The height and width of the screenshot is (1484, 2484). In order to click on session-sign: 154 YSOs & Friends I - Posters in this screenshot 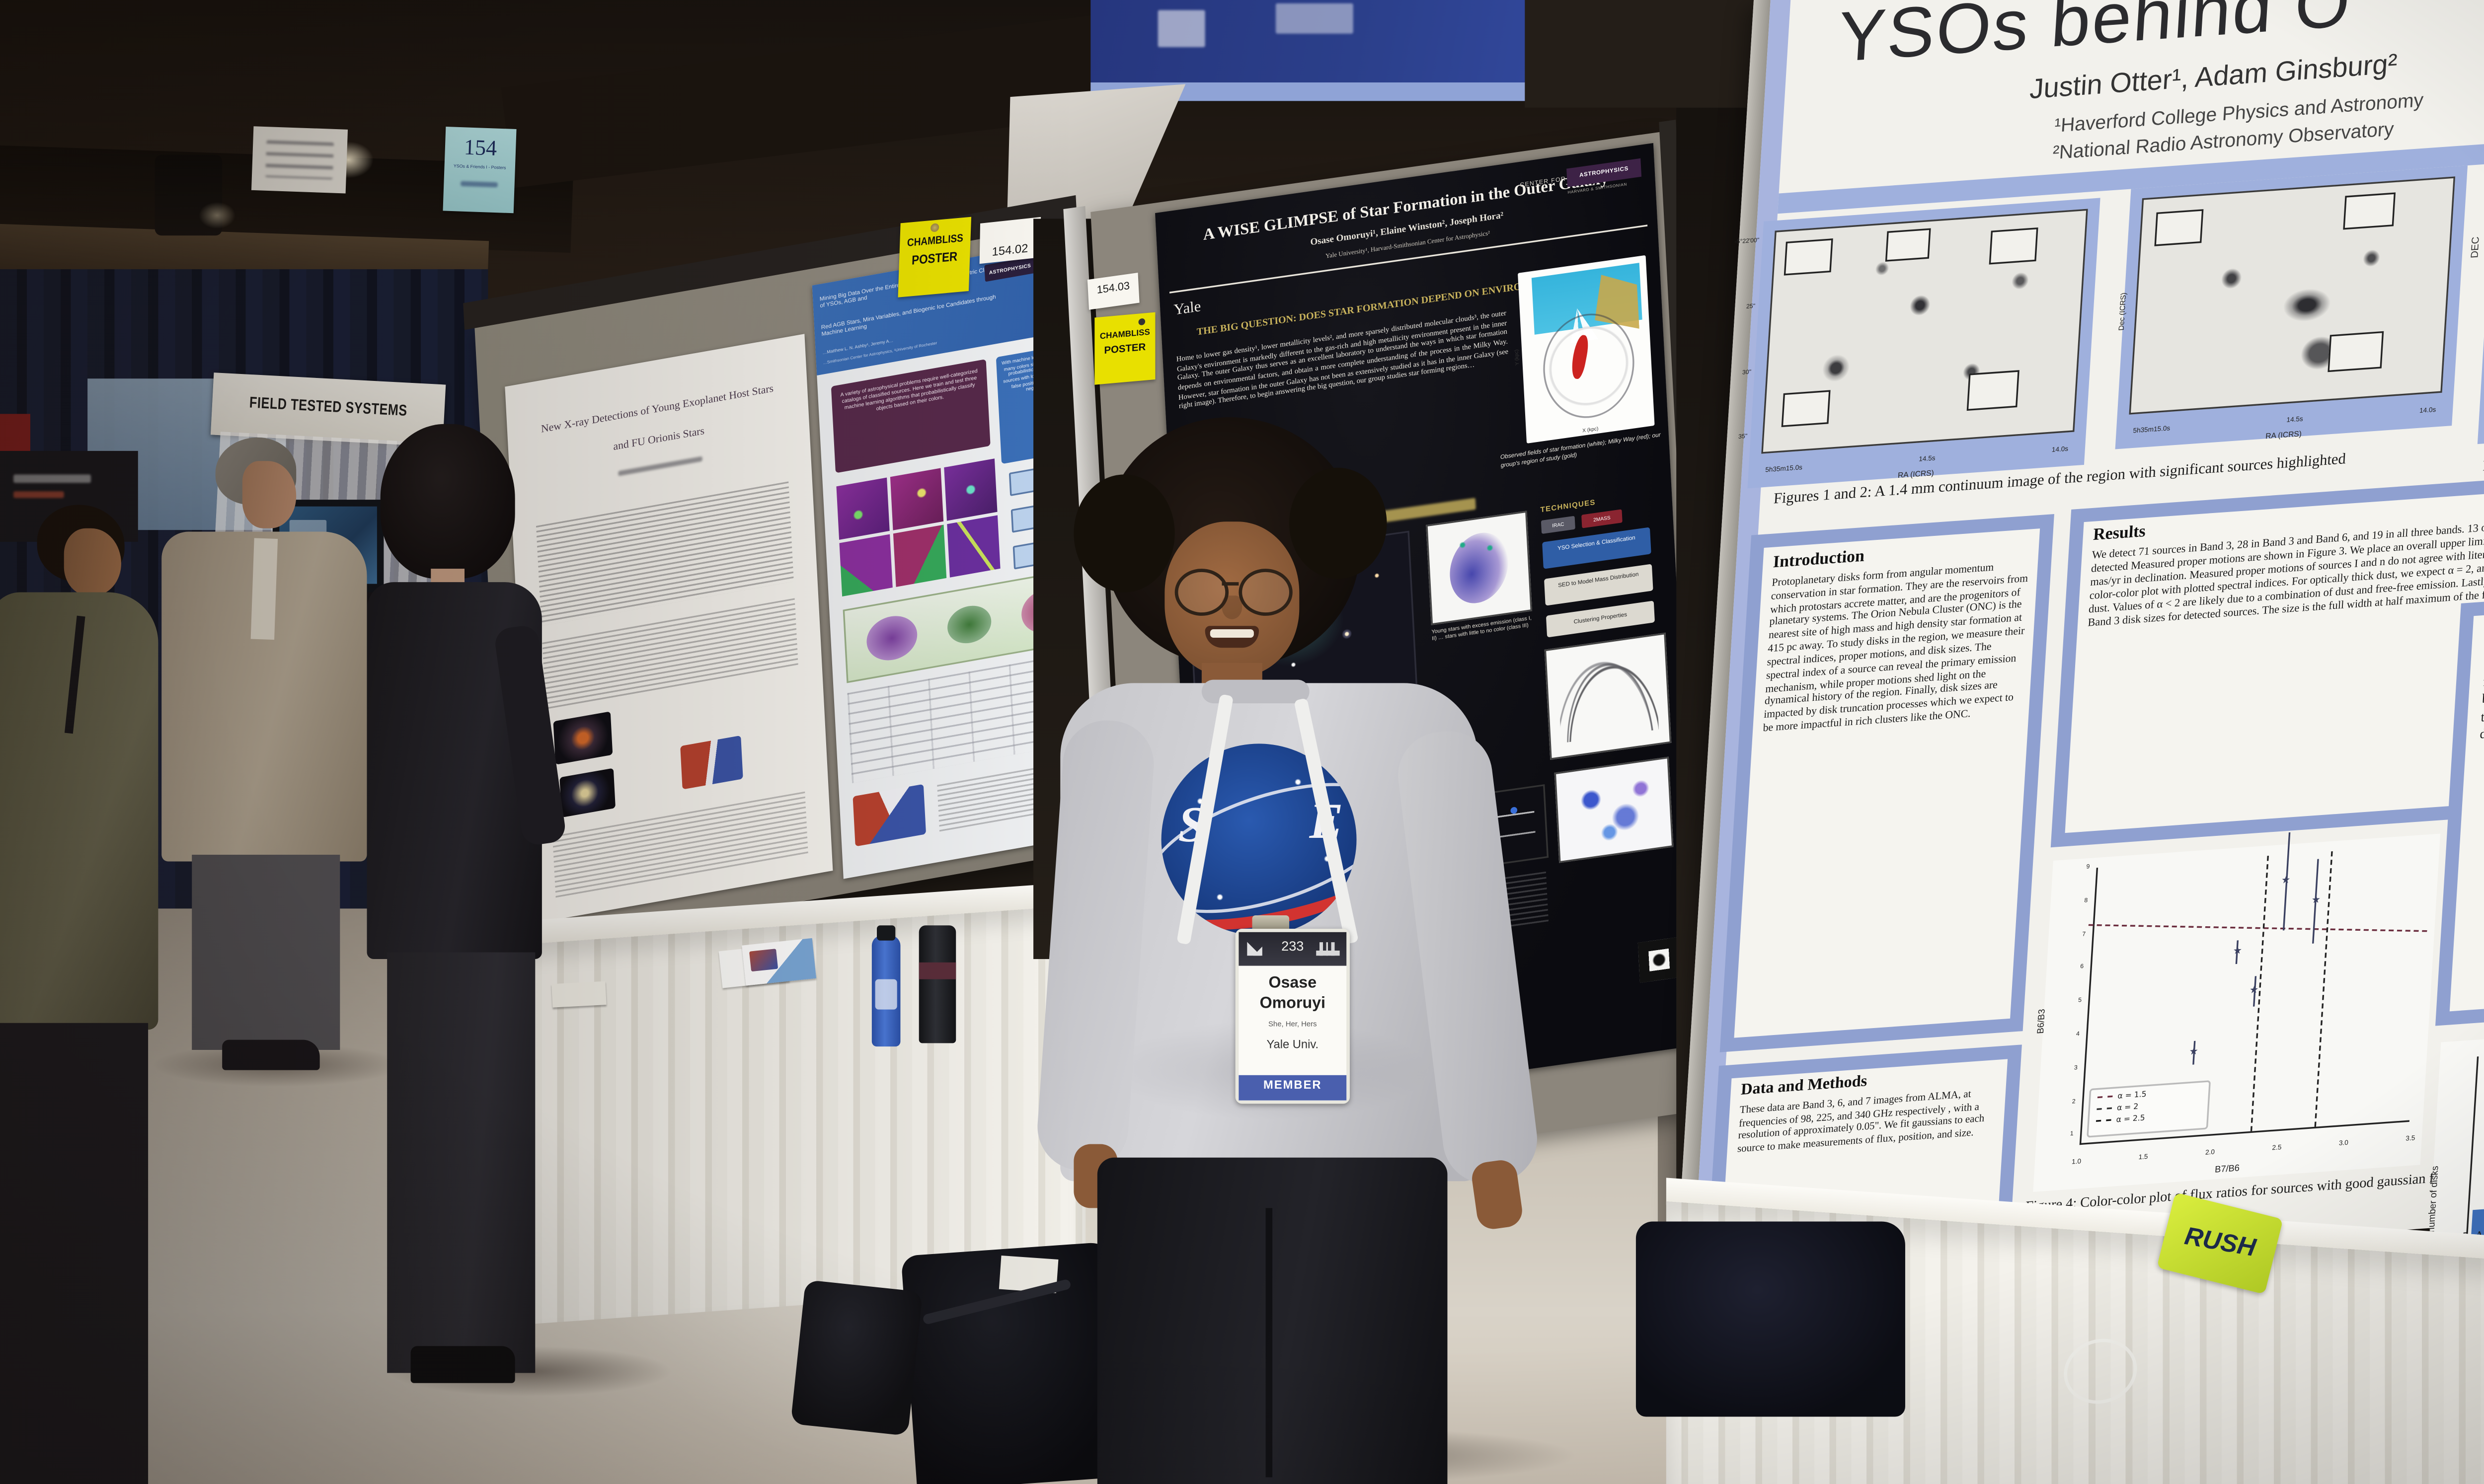, I will do `click(480, 170)`.